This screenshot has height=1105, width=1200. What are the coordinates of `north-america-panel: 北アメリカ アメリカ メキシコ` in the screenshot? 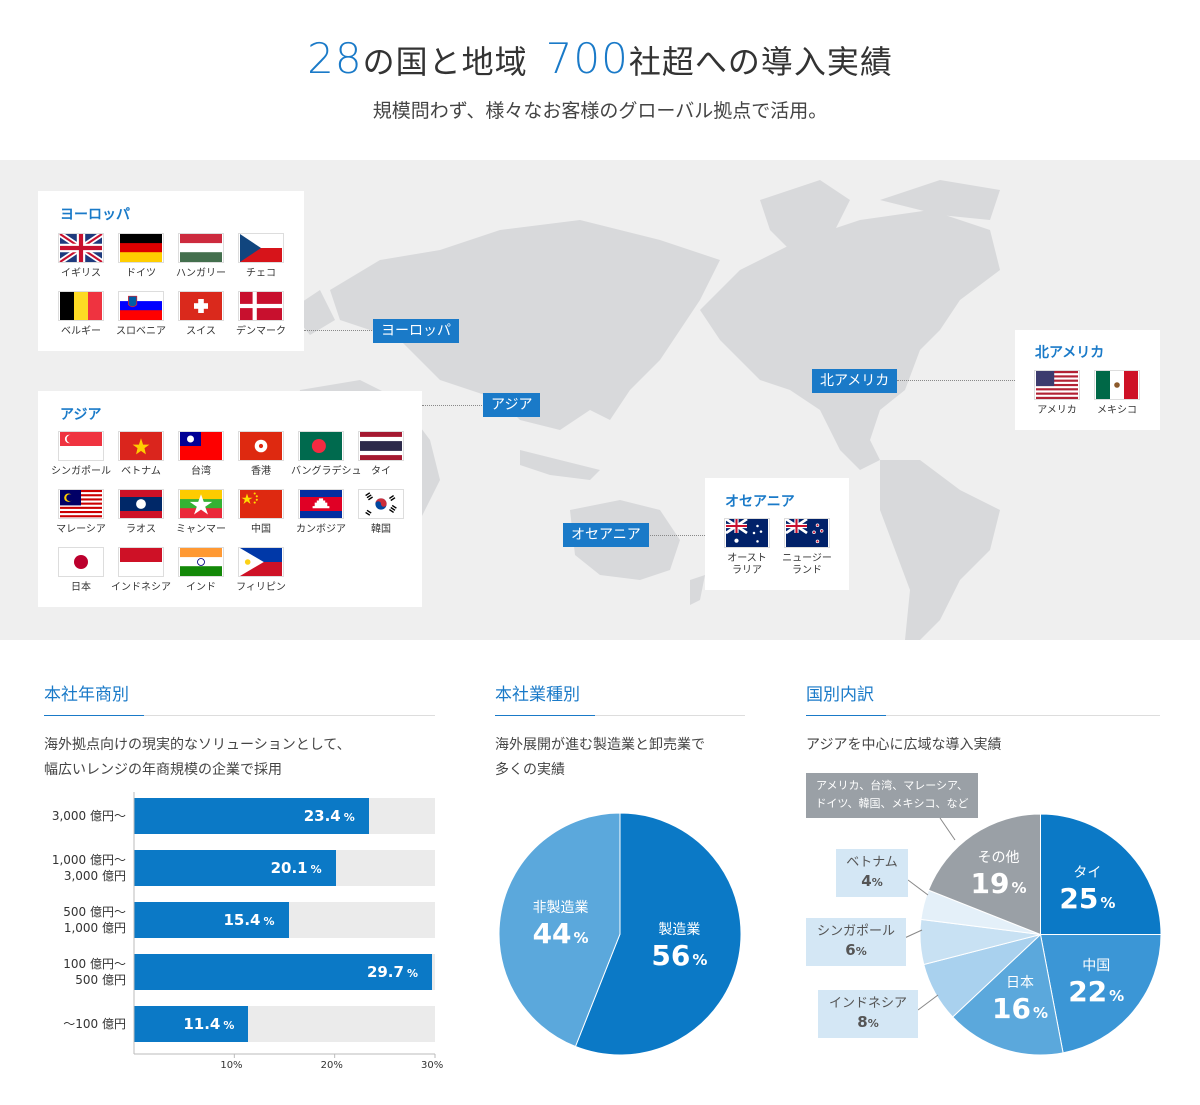 It's located at (1087, 380).